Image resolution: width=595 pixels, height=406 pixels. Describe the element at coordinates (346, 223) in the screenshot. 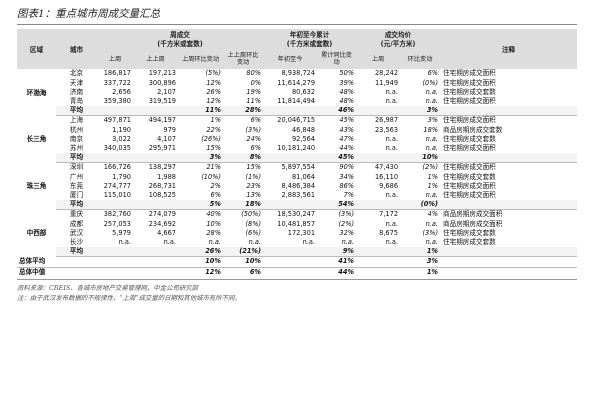

I see `ytd-yoy-change: (2%)` at that location.